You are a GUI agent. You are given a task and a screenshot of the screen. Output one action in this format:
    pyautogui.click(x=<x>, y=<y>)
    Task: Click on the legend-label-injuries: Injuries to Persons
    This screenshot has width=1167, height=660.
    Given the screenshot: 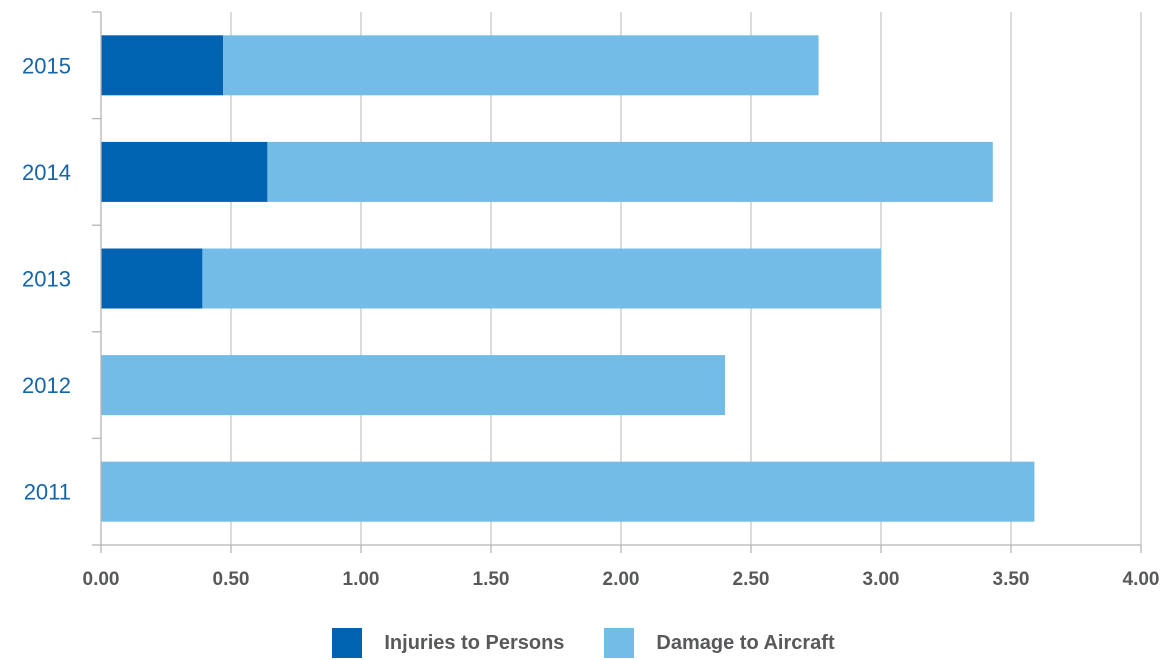 What is the action you would take?
    pyautogui.click(x=474, y=642)
    